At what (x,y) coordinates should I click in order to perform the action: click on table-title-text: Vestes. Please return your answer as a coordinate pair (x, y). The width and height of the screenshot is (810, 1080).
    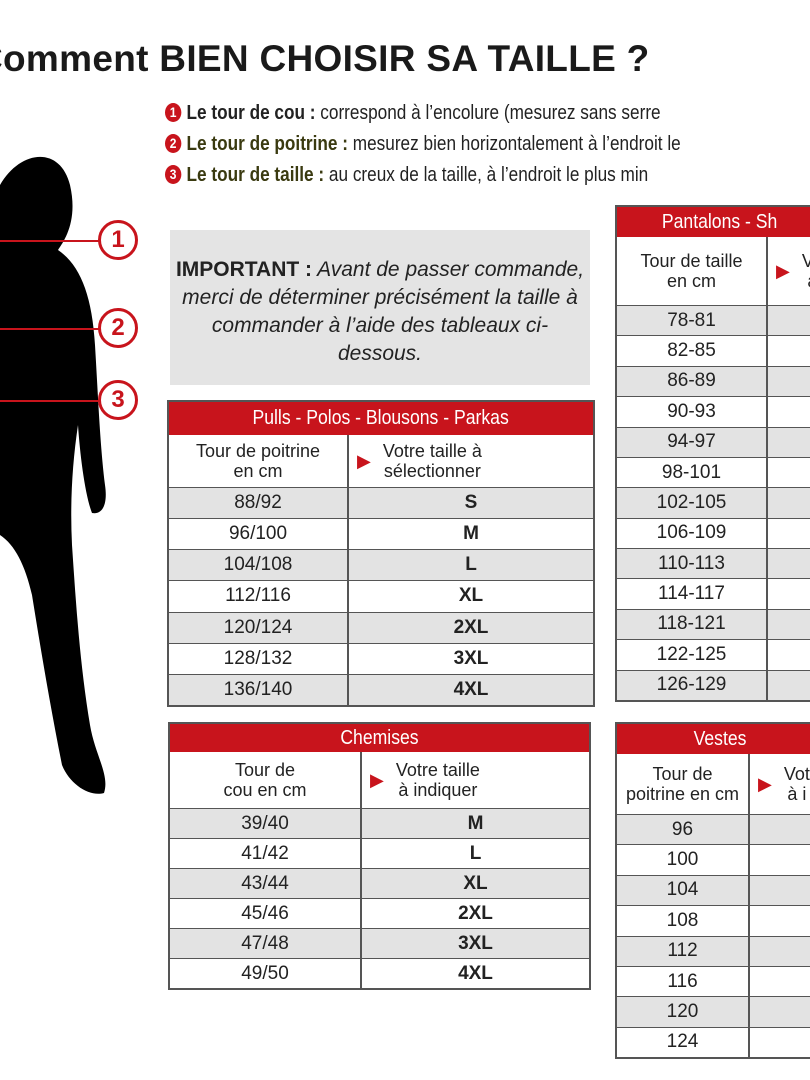
    Looking at the image, I should click on (720, 739).